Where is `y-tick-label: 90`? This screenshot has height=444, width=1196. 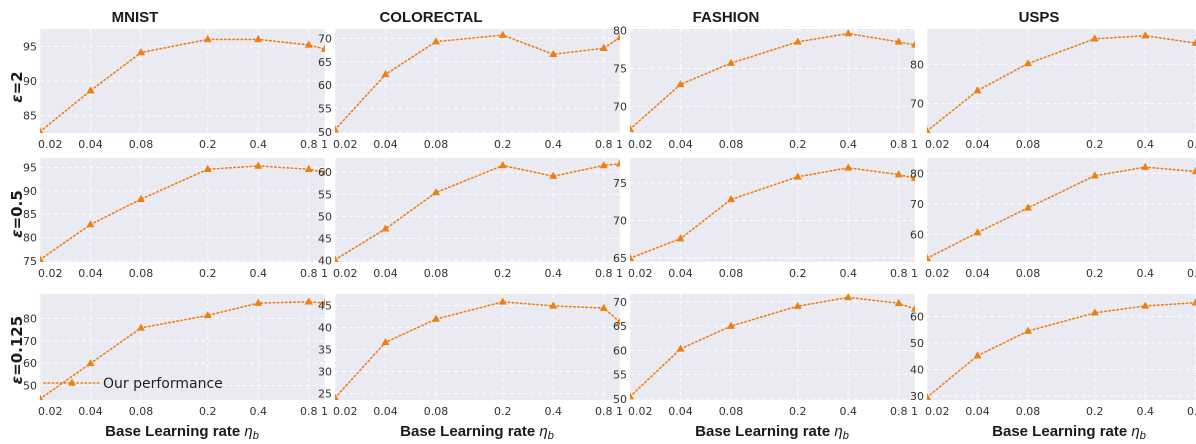 y-tick-label: 90 is located at coordinates (30, 191).